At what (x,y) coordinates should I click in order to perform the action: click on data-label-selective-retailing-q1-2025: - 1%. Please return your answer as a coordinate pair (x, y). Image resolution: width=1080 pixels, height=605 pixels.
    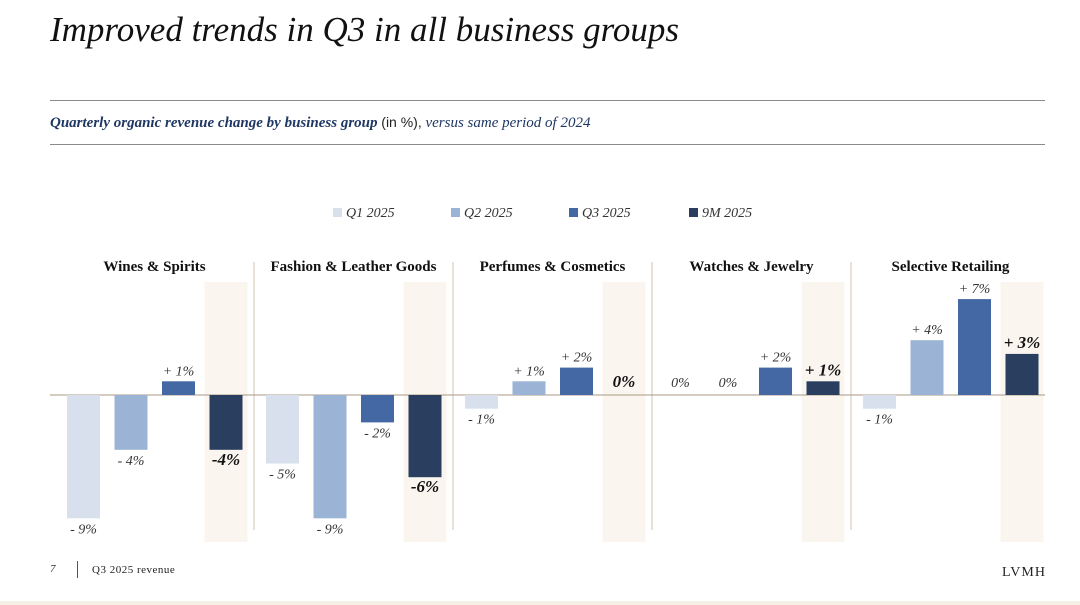
    Looking at the image, I should click on (879, 420).